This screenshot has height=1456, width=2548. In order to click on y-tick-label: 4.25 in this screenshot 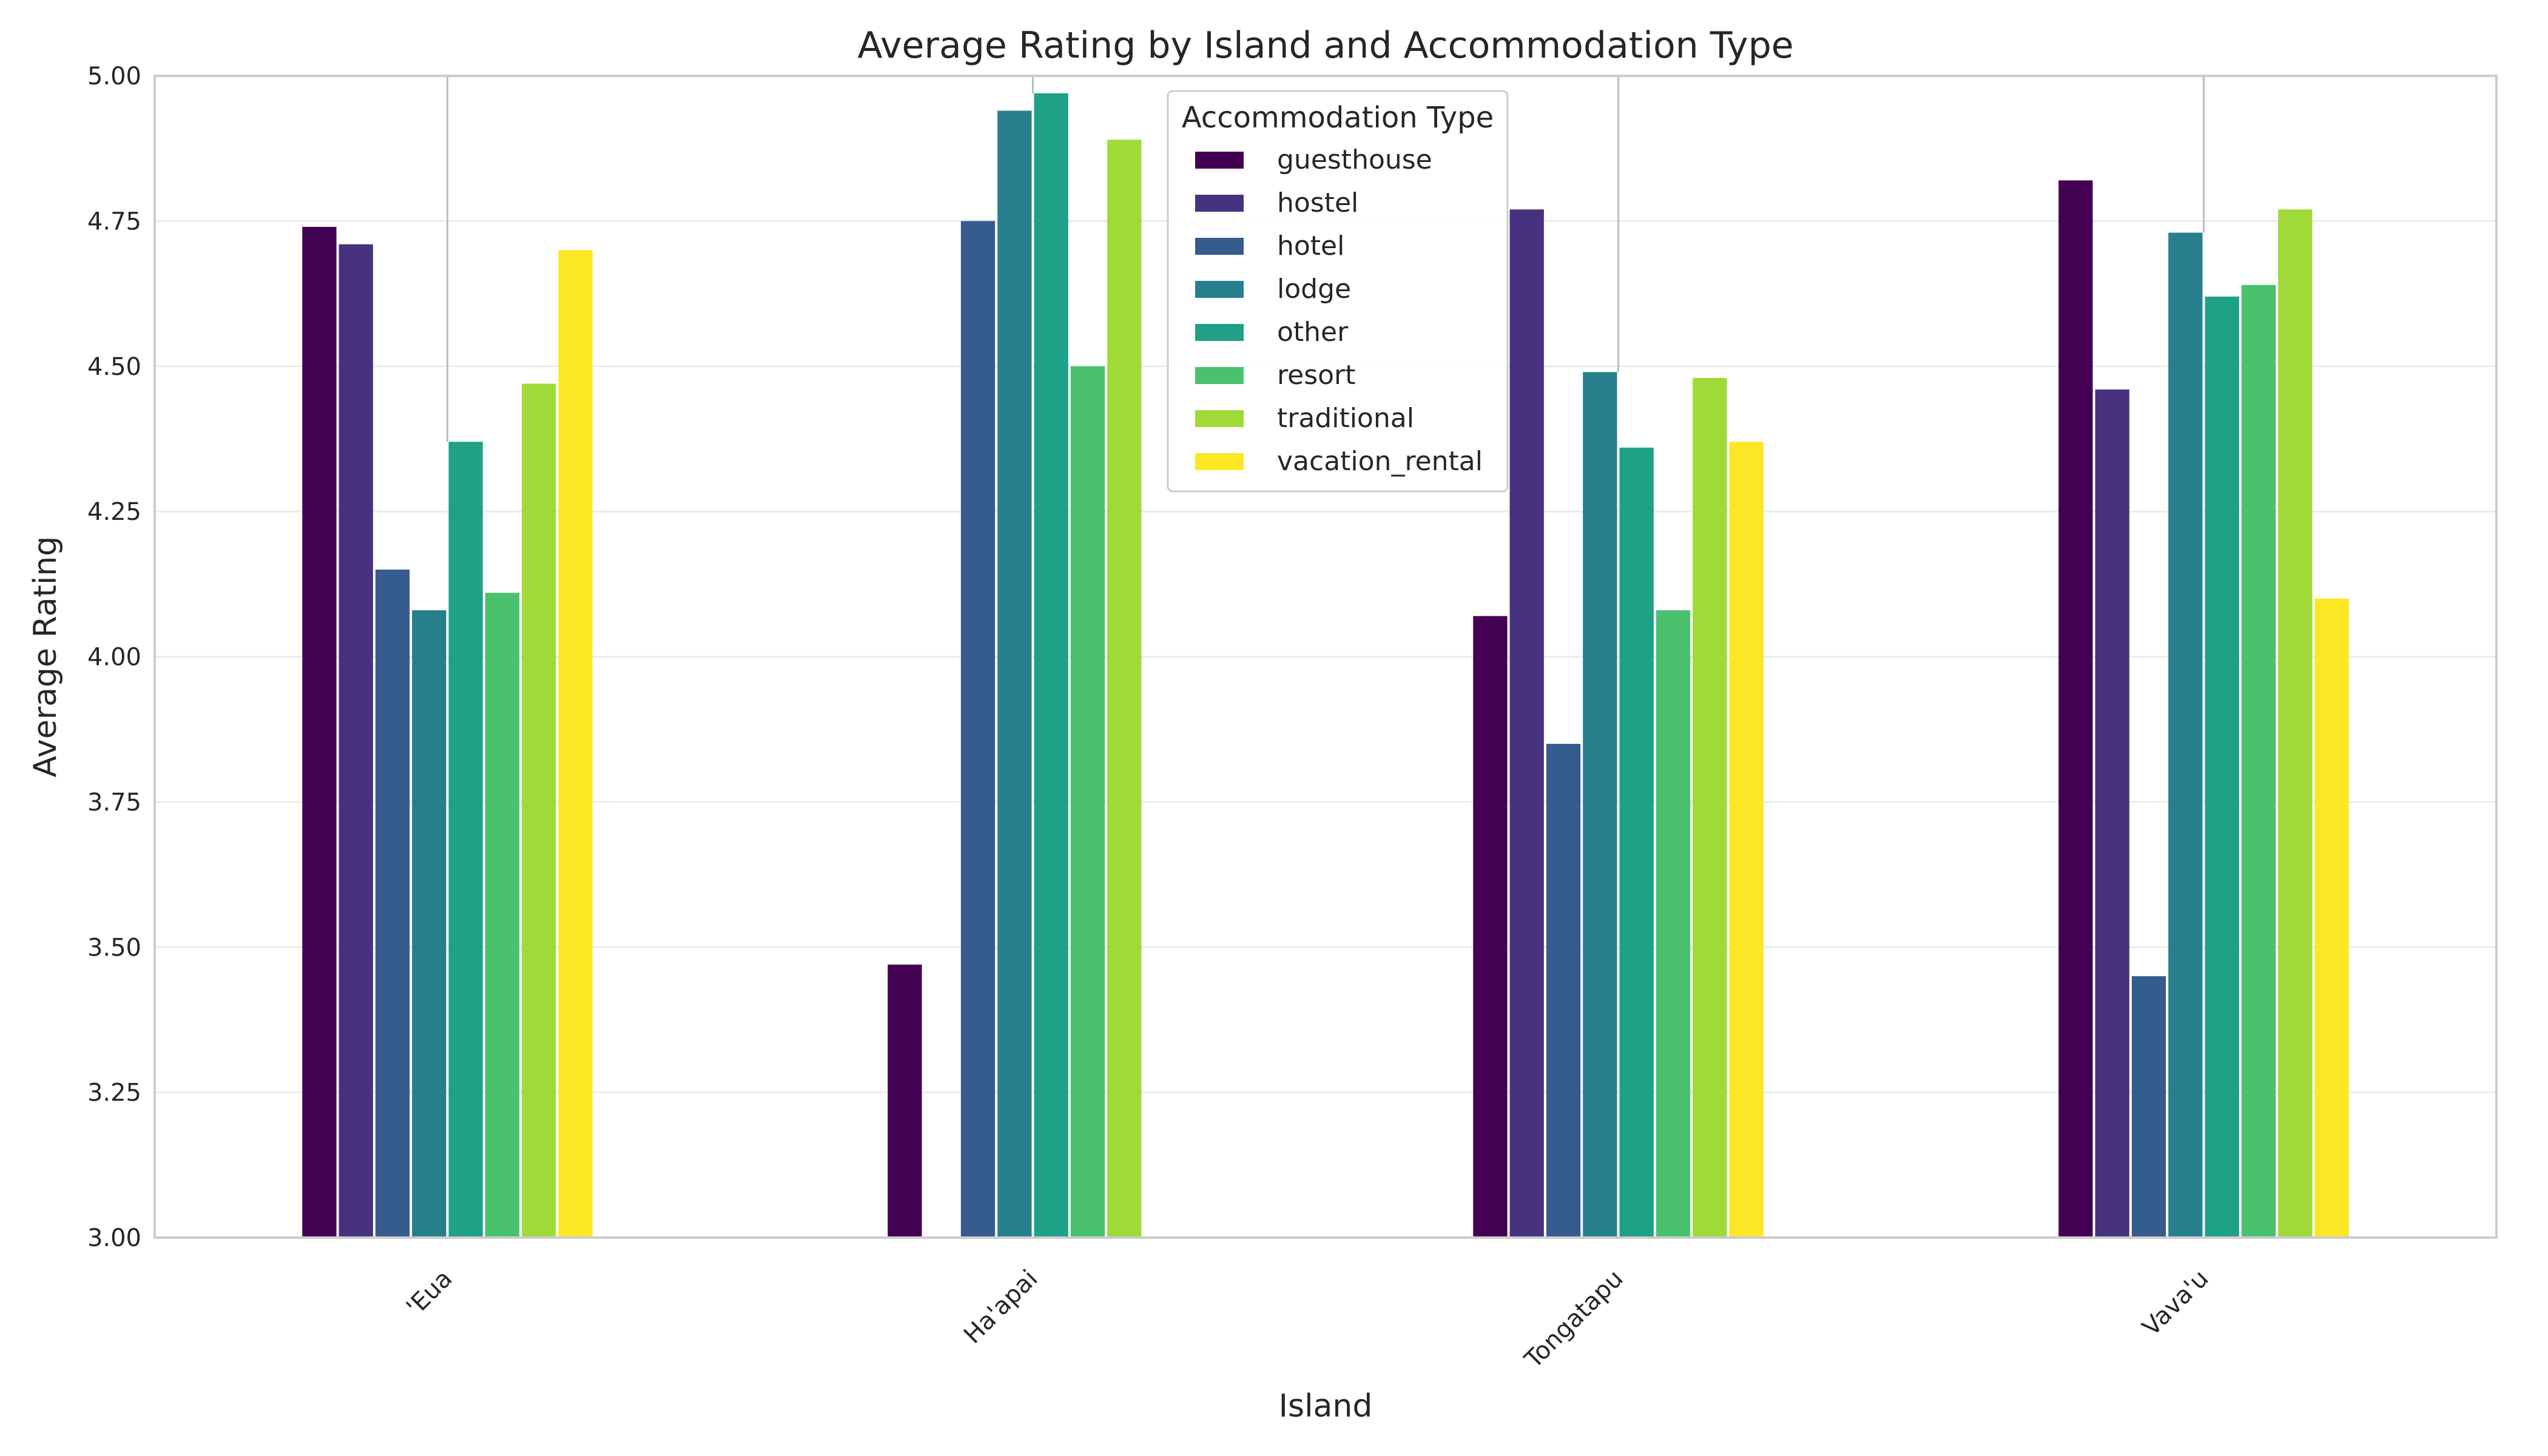, I will do `click(114, 512)`.